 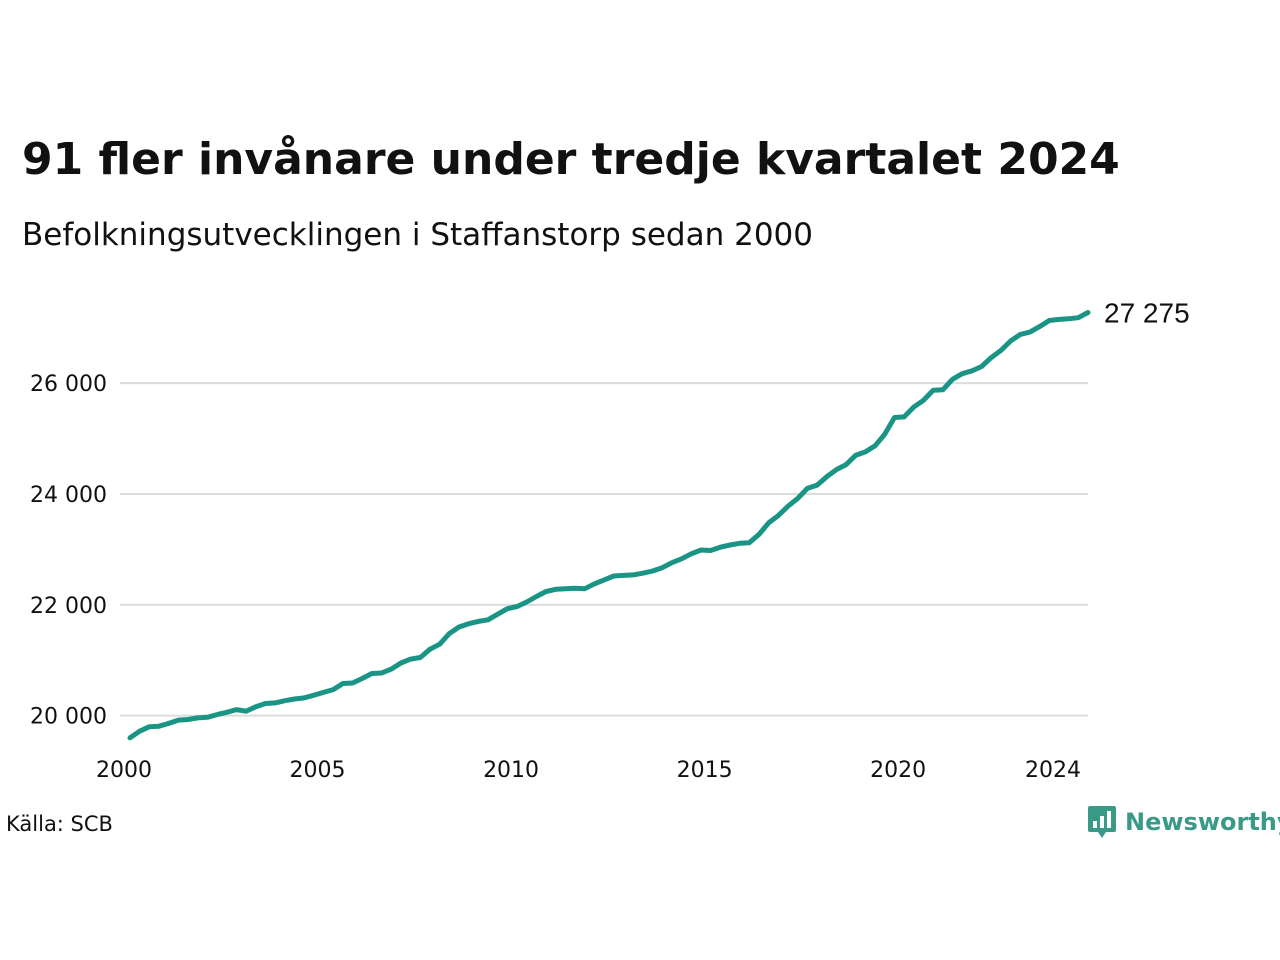 I want to click on x-tick-label: 2024, so click(x=1053, y=770).